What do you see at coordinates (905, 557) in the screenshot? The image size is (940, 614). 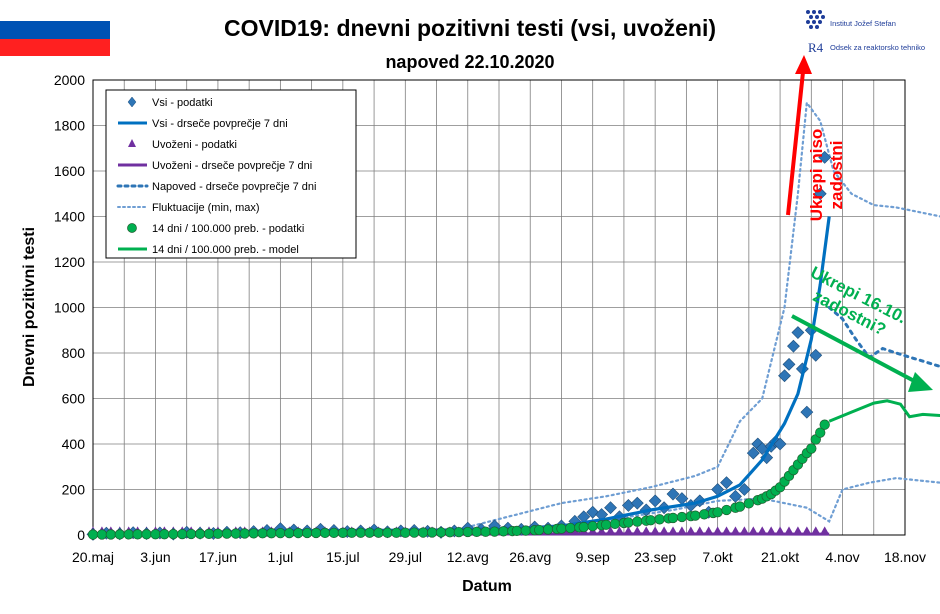 I see `x-tick-label: 18.nov` at bounding box center [905, 557].